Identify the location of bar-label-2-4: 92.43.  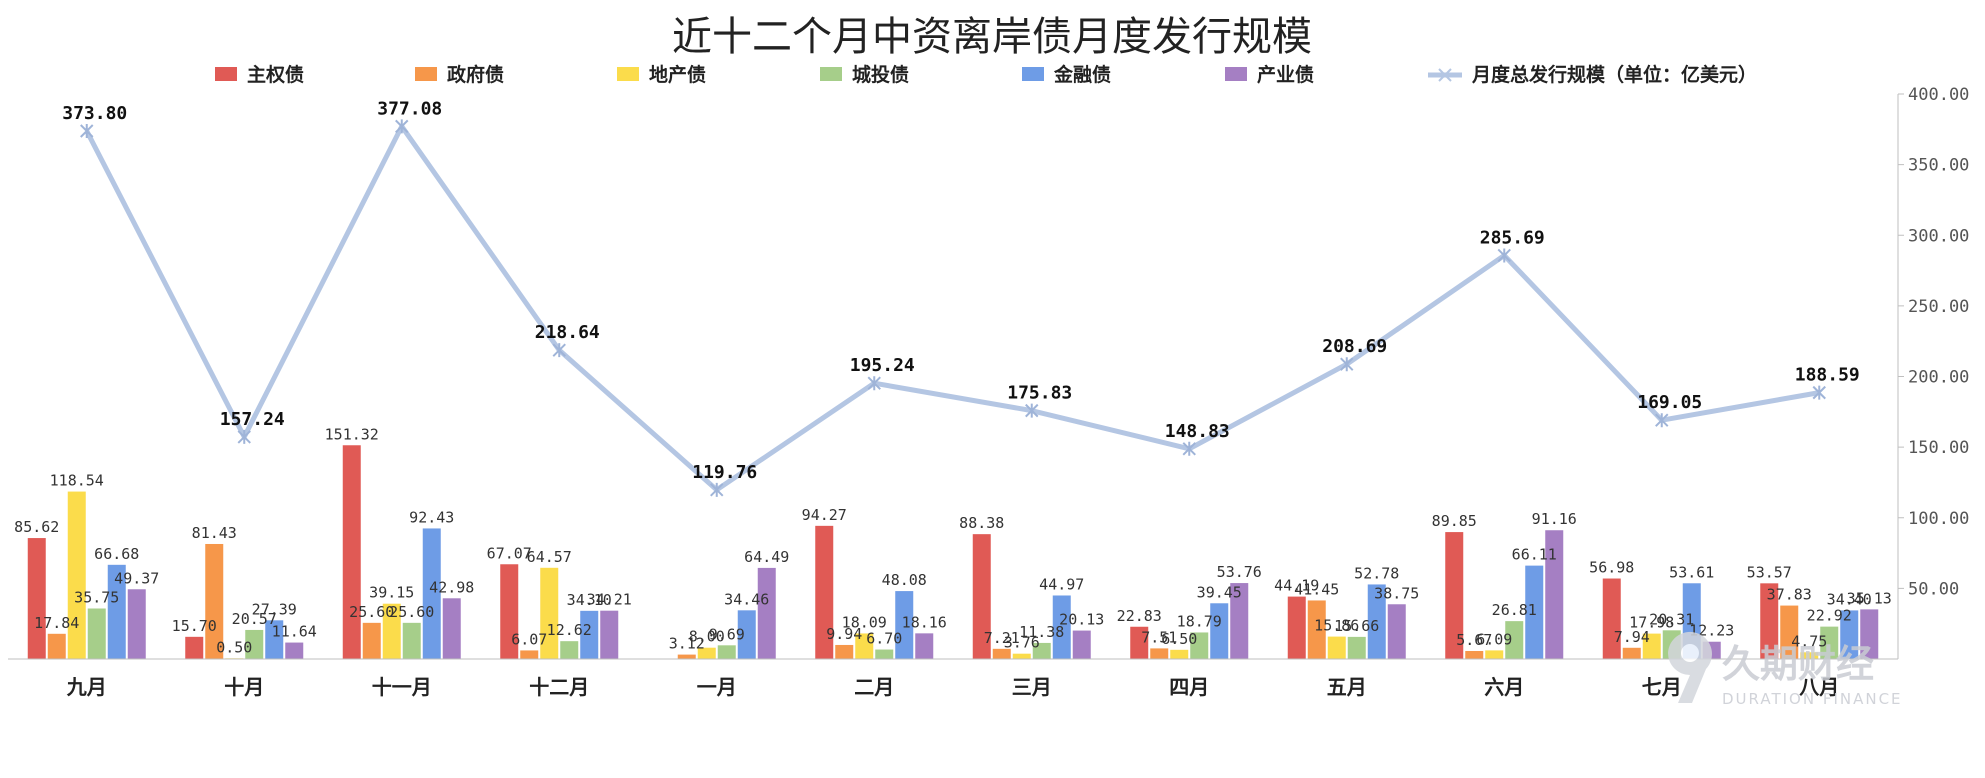
(431, 517).